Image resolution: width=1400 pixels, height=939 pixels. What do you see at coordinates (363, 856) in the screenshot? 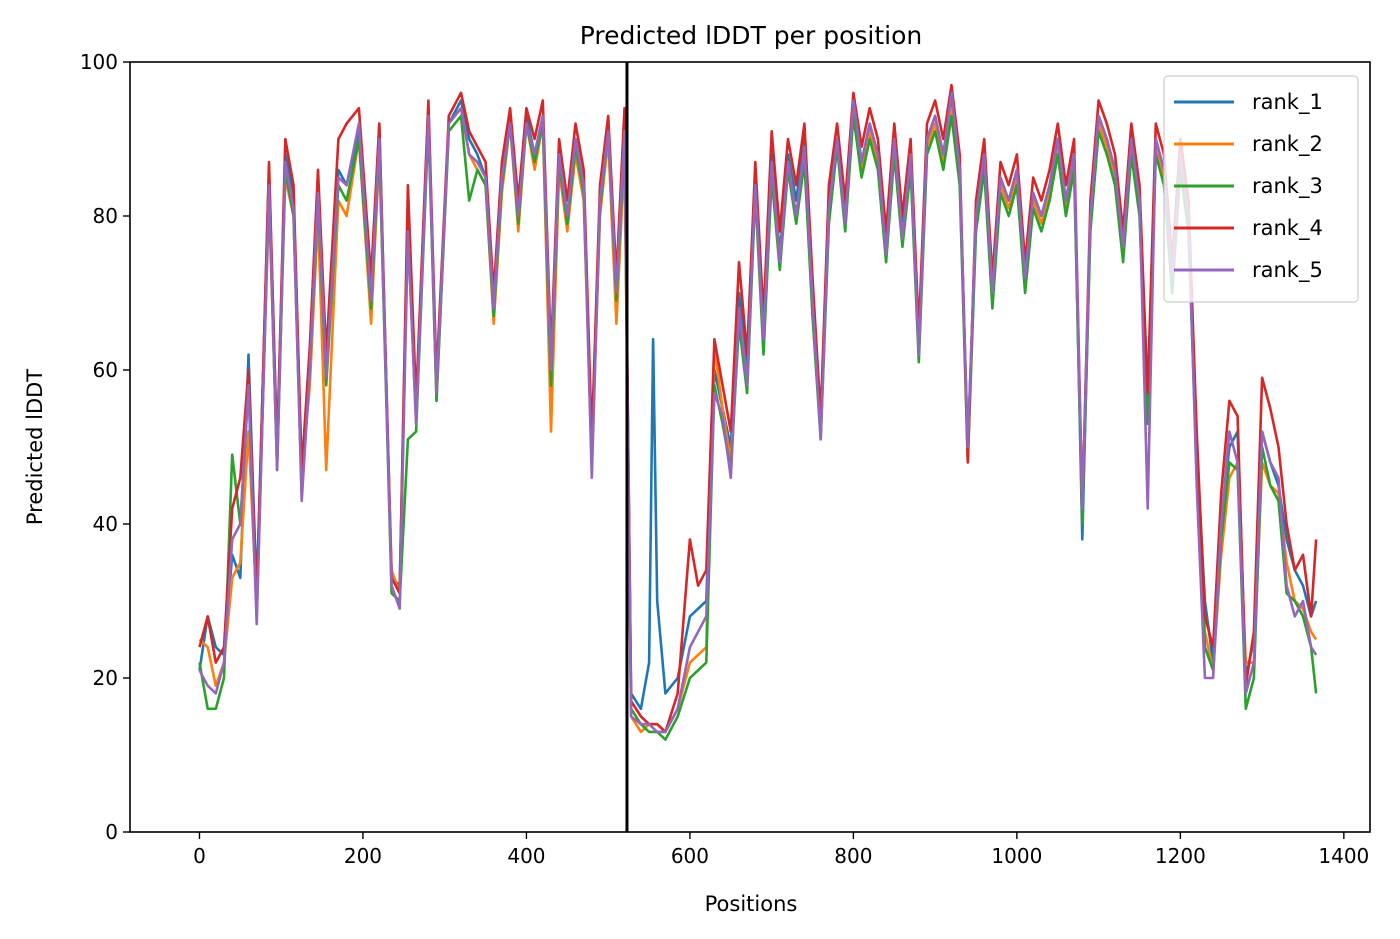
I see `x-tick-label: 200` at bounding box center [363, 856].